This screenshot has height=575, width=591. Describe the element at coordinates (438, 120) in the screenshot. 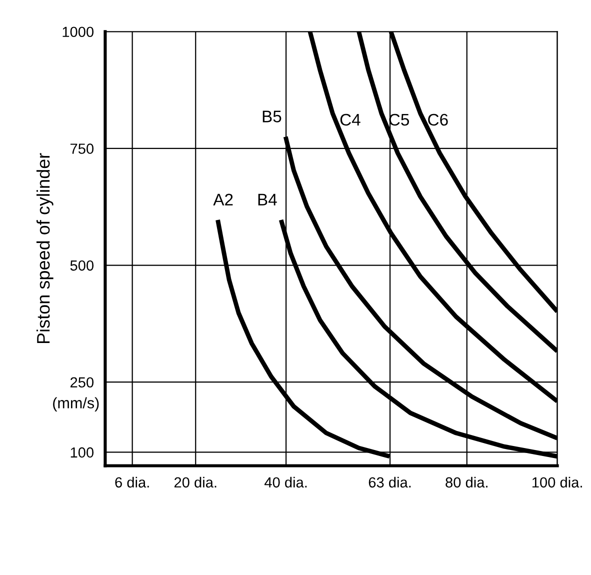

I see `series-label: C6` at that location.